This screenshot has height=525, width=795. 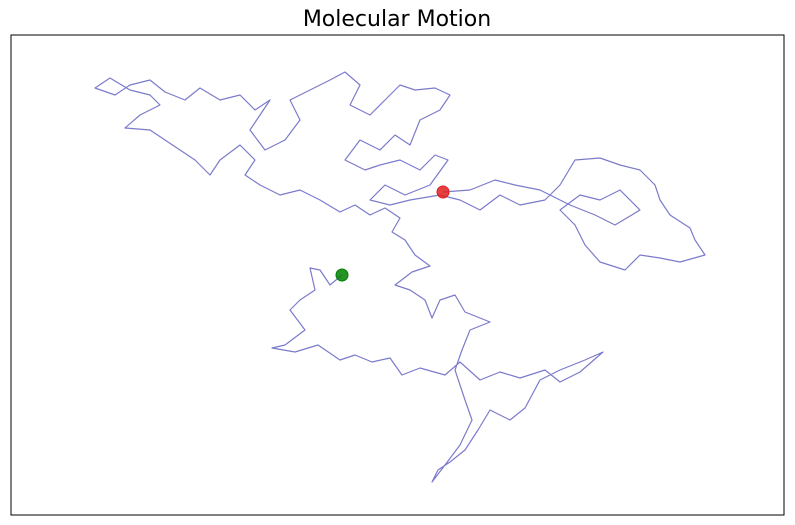 What do you see at coordinates (397, 19) in the screenshot?
I see `chart-title: Molecular Motion` at bounding box center [397, 19].